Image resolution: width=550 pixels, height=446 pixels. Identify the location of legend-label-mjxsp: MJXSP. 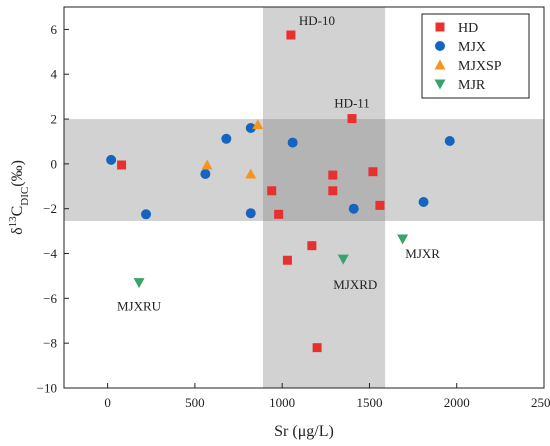
(480, 66).